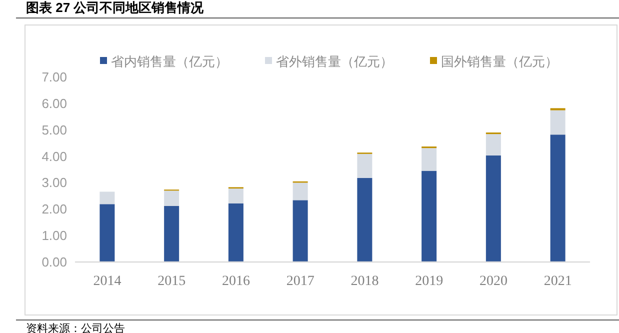 The height and width of the screenshot is (333, 619). What do you see at coordinates (300, 281) in the screenshot?
I see `x-tick-label: 2017` at bounding box center [300, 281].